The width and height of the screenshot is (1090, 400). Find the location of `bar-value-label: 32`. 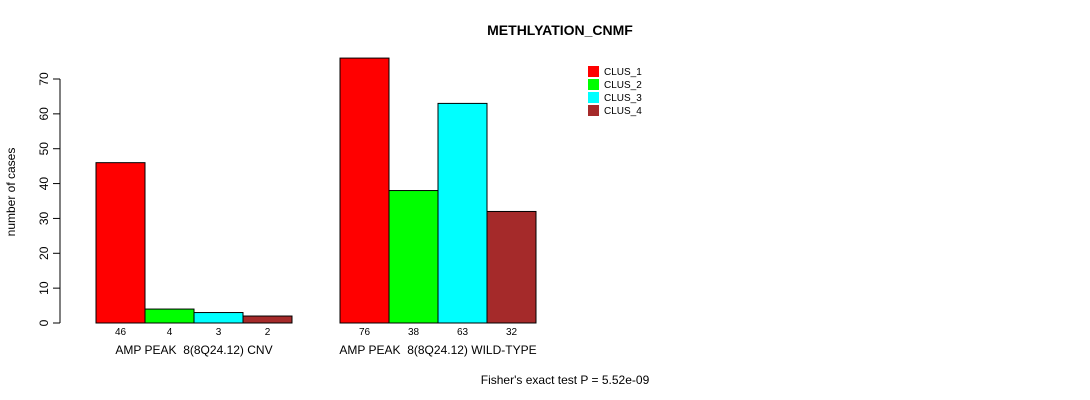

bar-value-label: 32 is located at coordinates (512, 332).